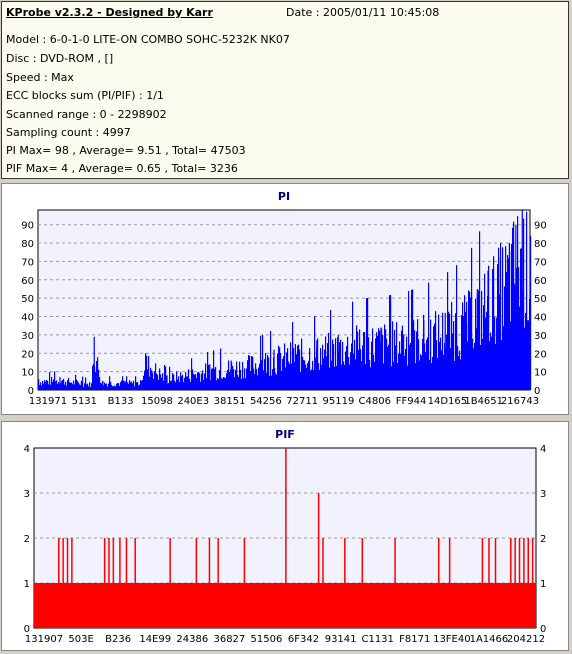  I want to click on x-tick-label: F8171, so click(414, 639).